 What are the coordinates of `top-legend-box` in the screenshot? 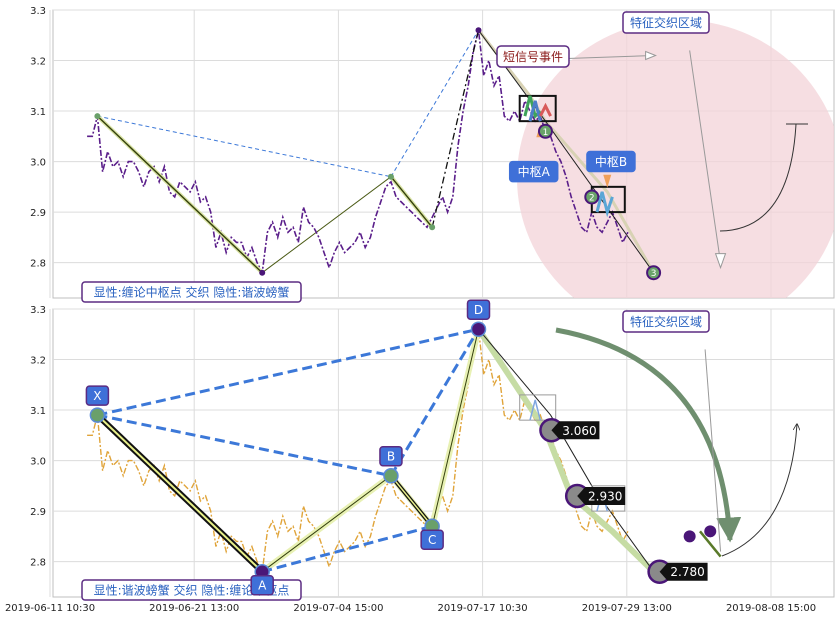 It's located at (191, 292).